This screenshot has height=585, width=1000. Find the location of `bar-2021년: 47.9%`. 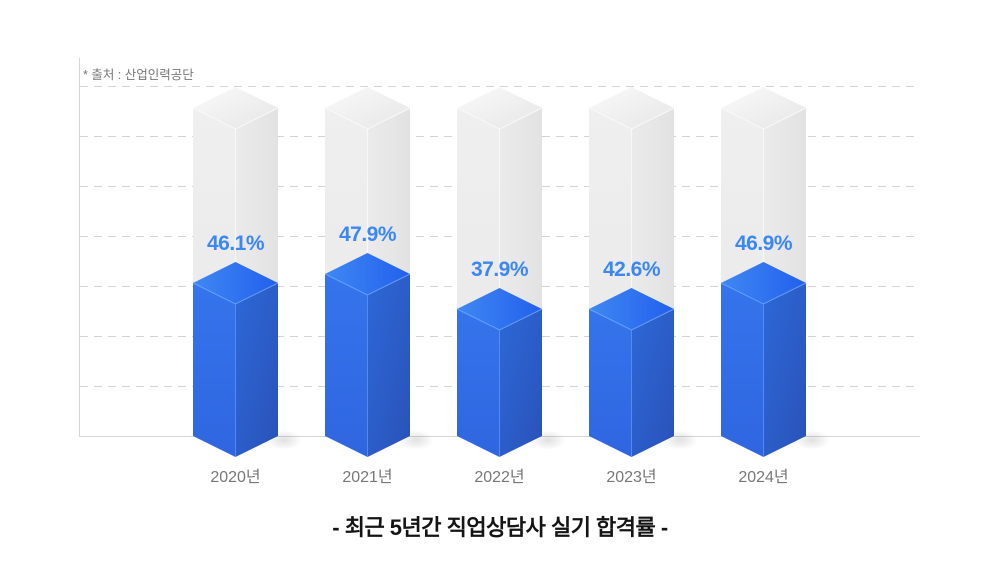

bar-2021년: 47.9% is located at coordinates (379, 272).